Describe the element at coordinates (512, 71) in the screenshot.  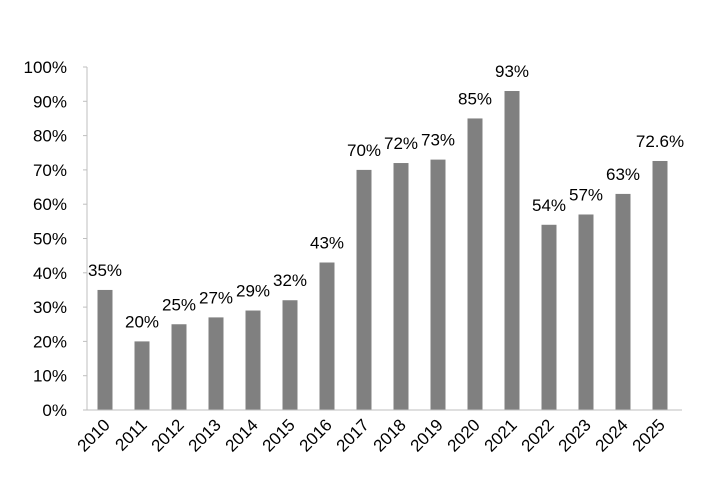
I see `data-label: 93%` at that location.